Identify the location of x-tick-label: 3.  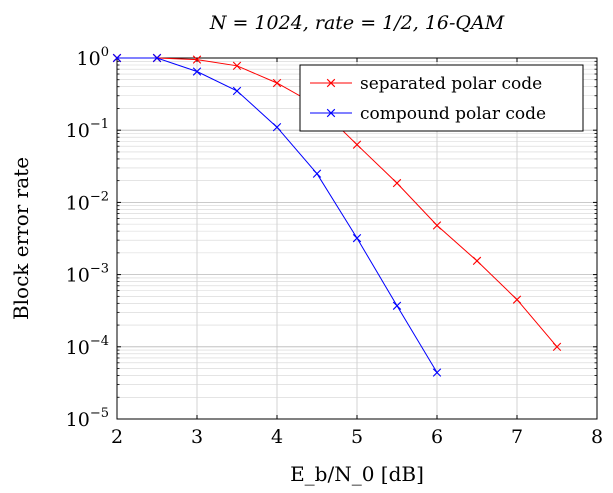
(197, 437).